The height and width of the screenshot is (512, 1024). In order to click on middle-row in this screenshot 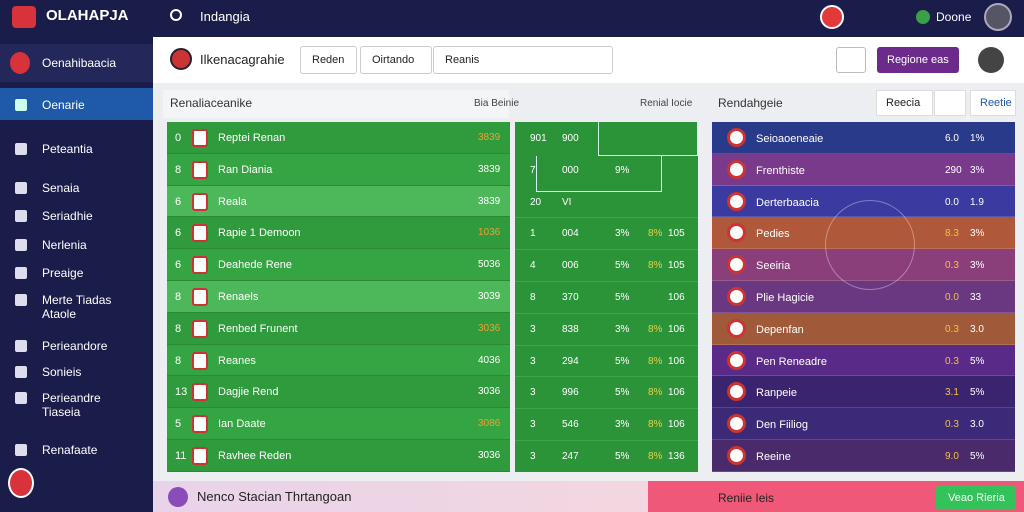, I will do `click(606, 409)`.